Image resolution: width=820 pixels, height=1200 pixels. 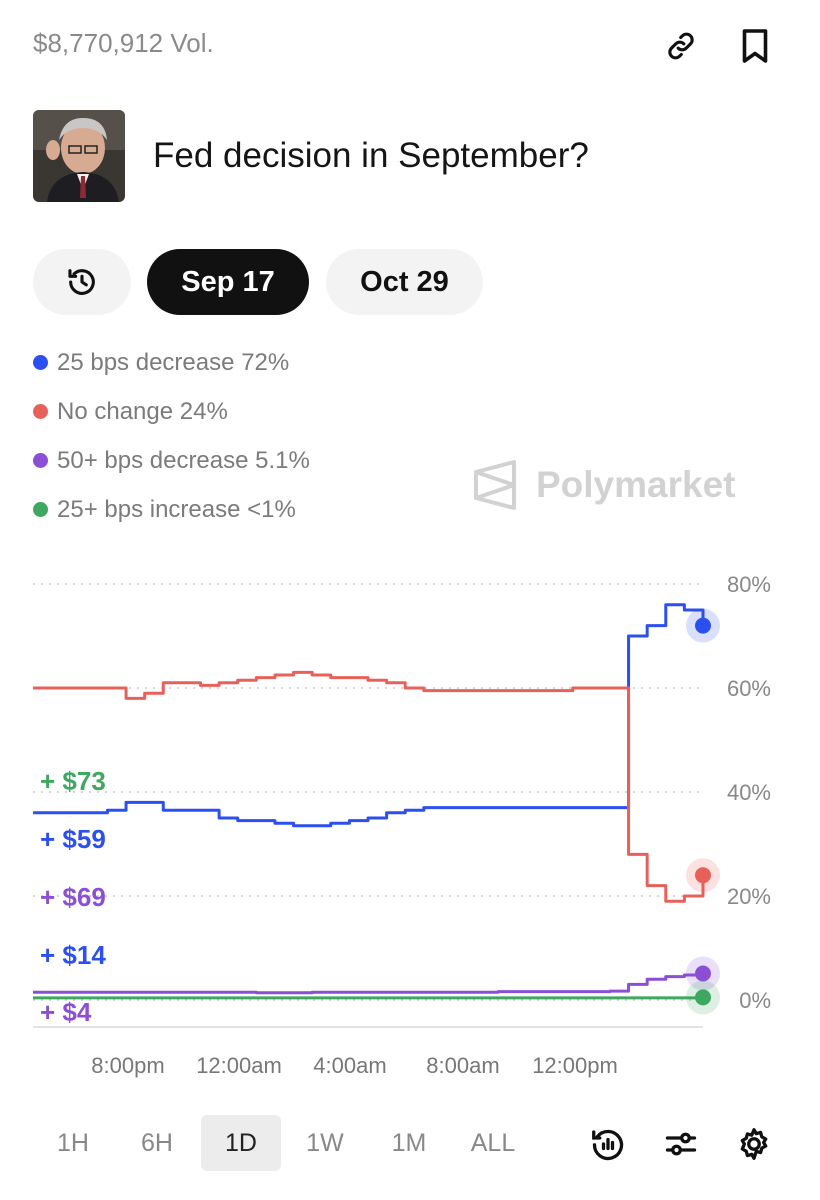 I want to click on legend-label: No change 24%, so click(x=142, y=411).